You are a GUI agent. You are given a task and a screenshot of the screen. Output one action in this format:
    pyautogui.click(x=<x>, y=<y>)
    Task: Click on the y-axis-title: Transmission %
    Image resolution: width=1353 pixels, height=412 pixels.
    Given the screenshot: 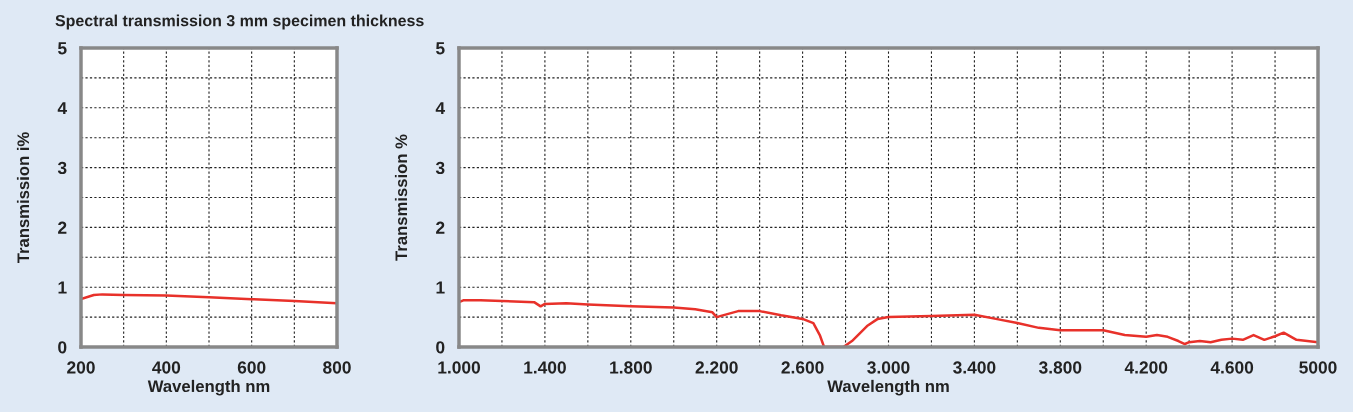 What is the action you would take?
    pyautogui.click(x=401, y=197)
    